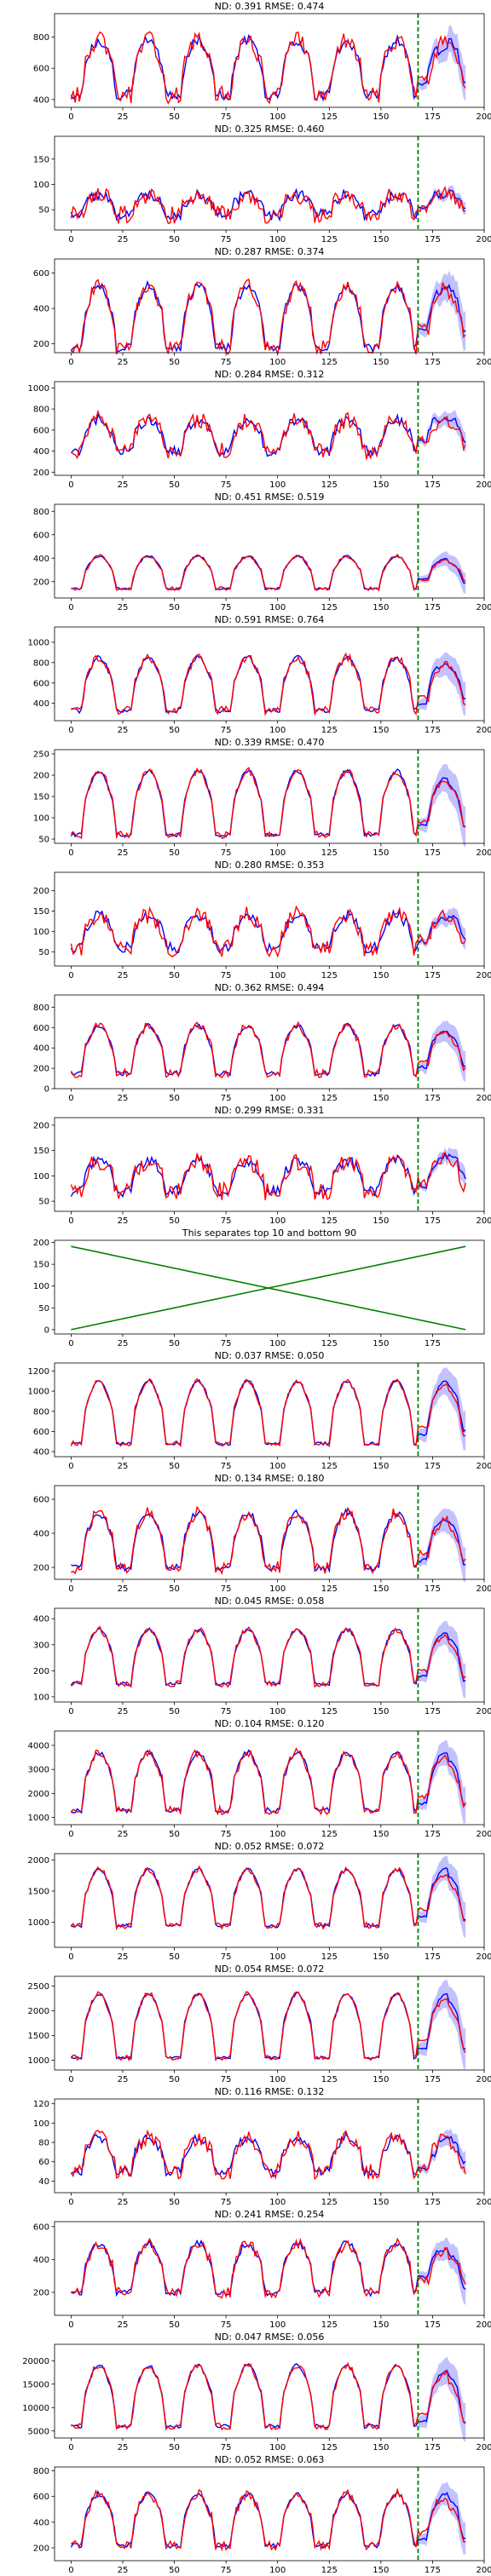 The width and height of the screenshot is (491, 2576). I want to click on chart-title: ND: 0.325 RMSE: 0.460, so click(270, 130).